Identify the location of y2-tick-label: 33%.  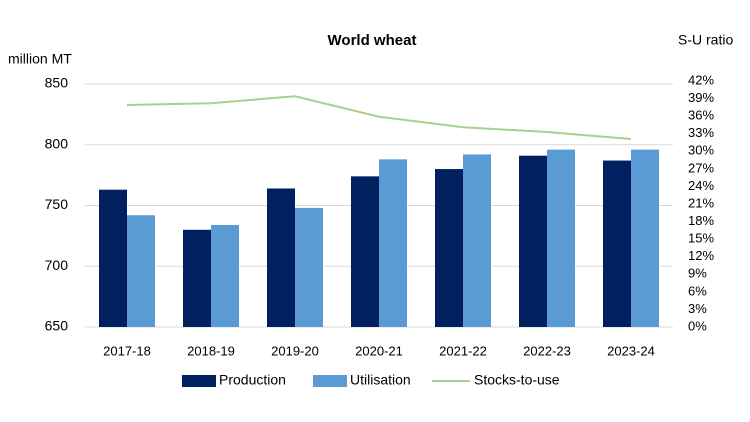
(701, 132).